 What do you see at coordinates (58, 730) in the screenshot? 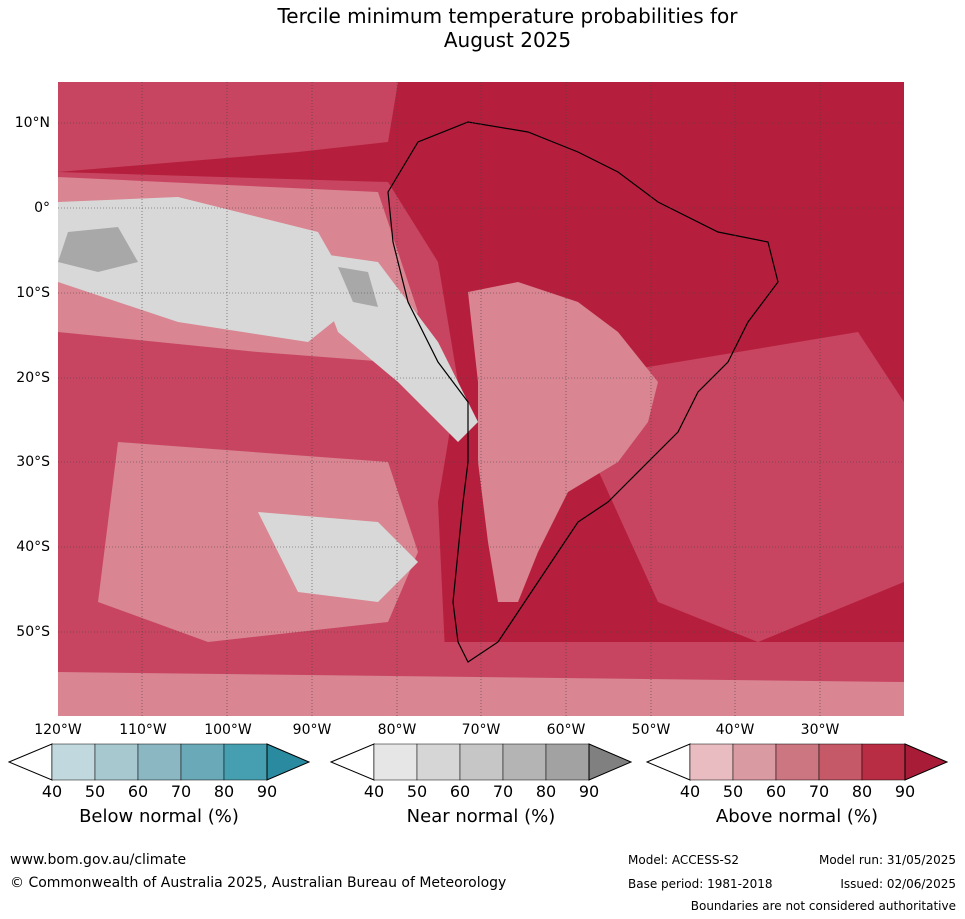
I see `lon-label-120w: 120°W` at bounding box center [58, 730].